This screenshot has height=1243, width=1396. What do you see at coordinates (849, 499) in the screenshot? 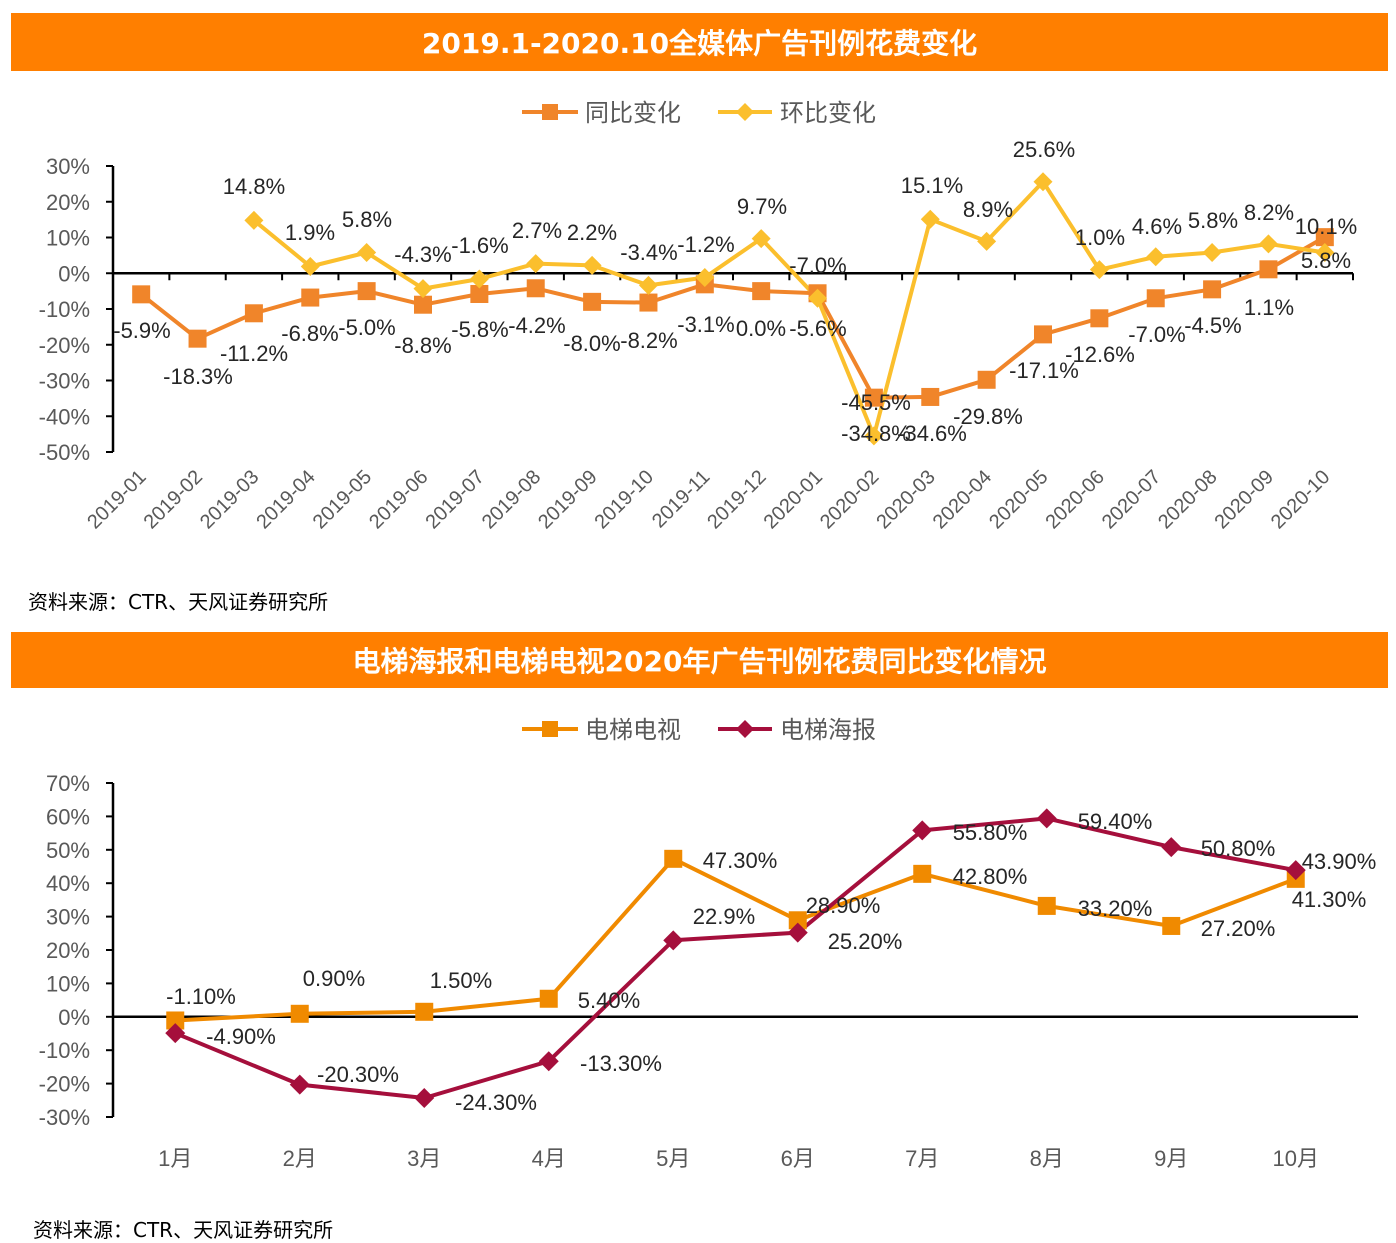
I see `x-tick-label: 2020-02` at bounding box center [849, 499].